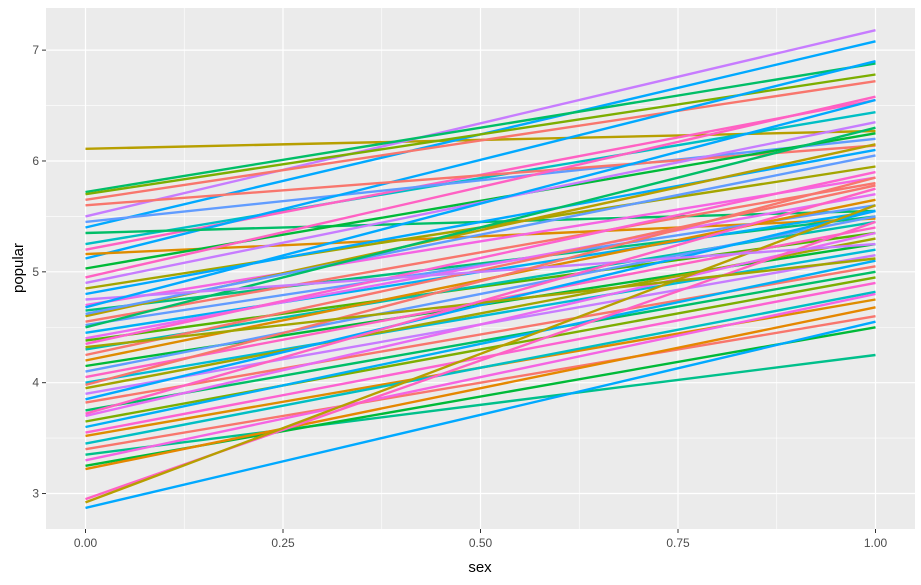  I want to click on x-tick-label: 0.25, so click(283, 543).